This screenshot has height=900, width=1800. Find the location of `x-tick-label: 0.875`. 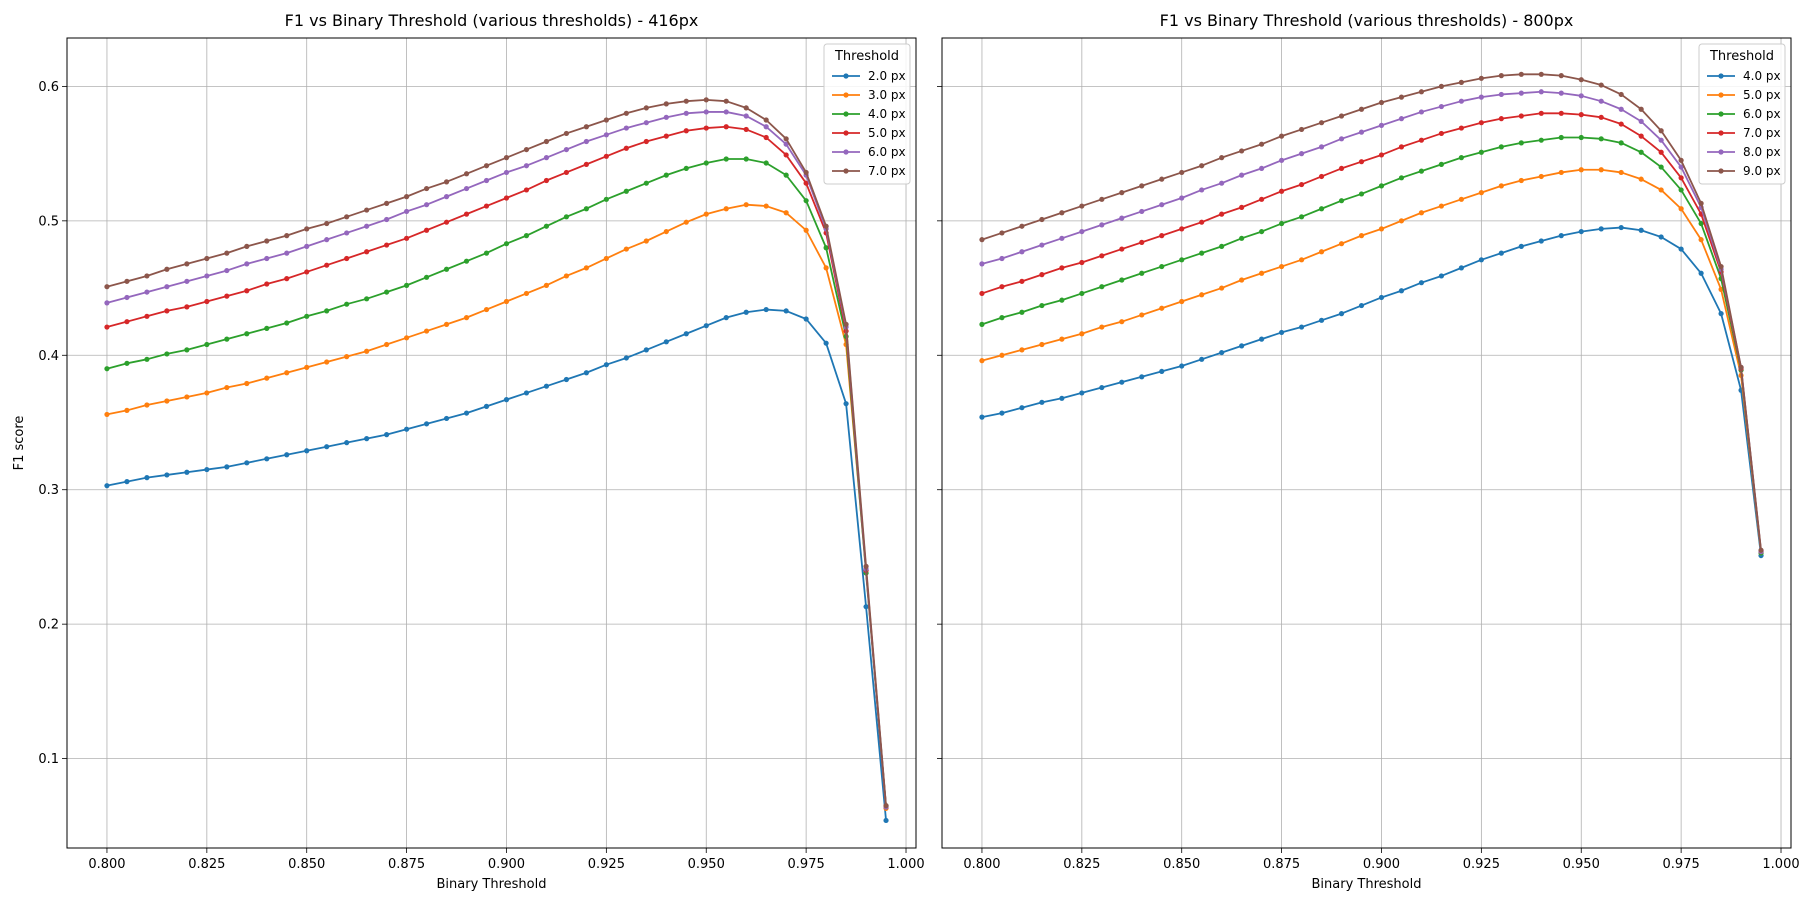

x-tick-label: 0.875 is located at coordinates (1281, 864).